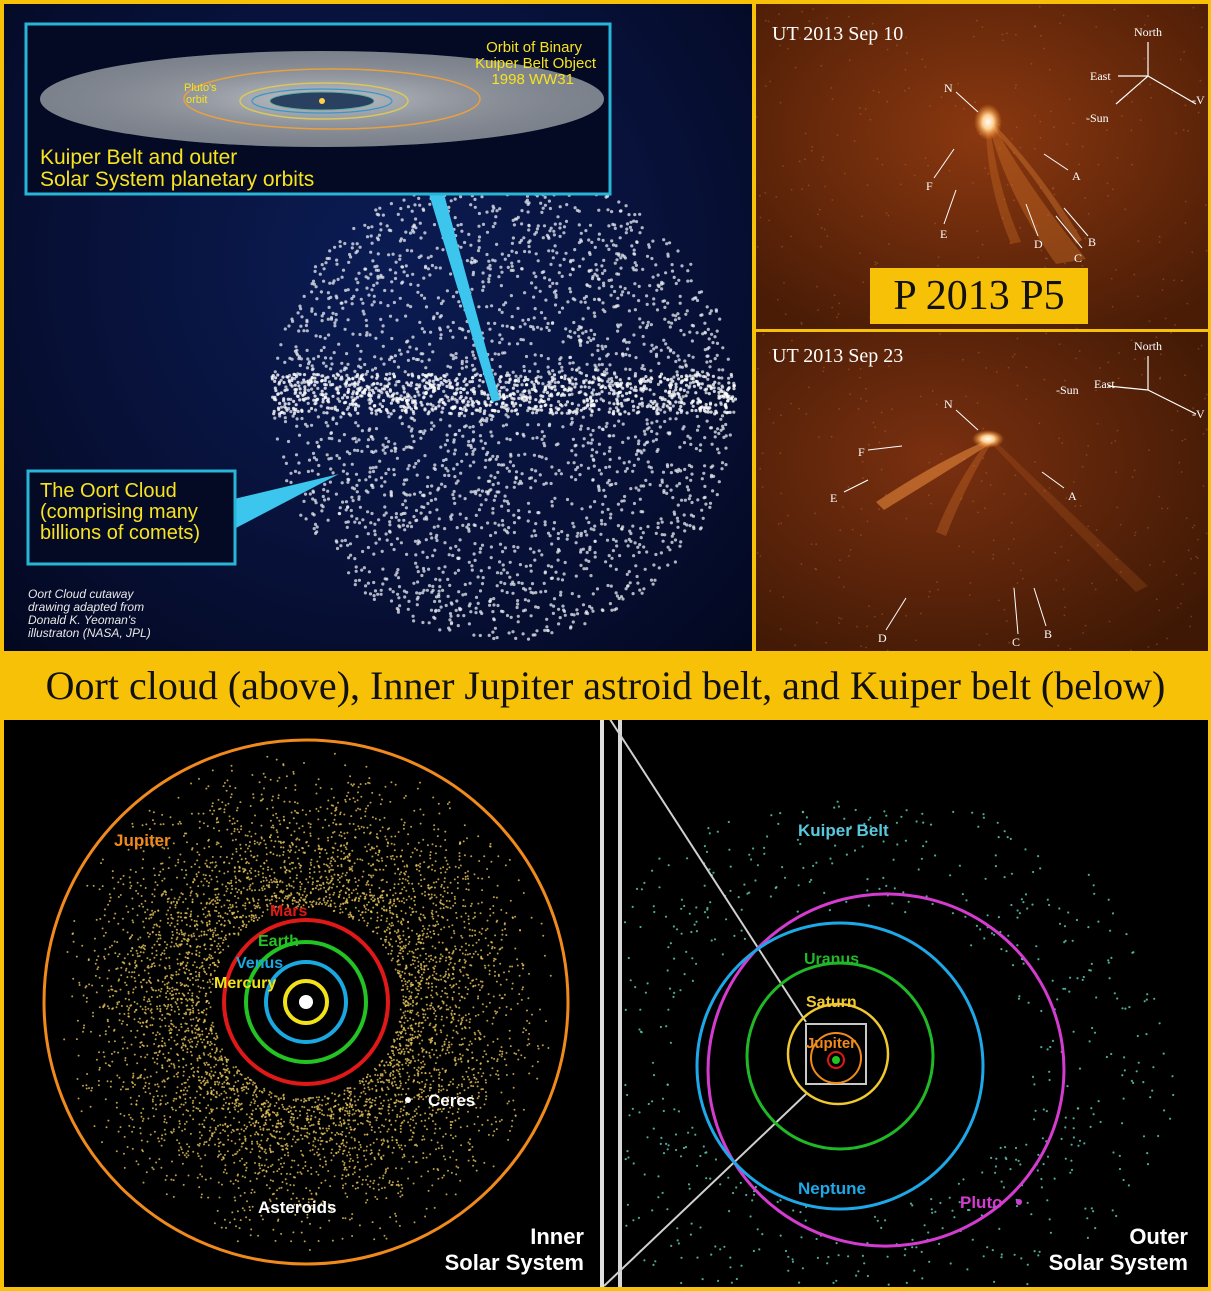  I want to click on oort-box-line-1: The Oort Cloud, so click(108, 491).